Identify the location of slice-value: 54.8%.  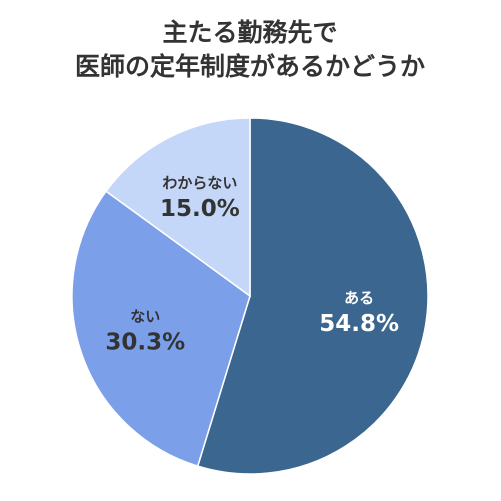
(359, 324).